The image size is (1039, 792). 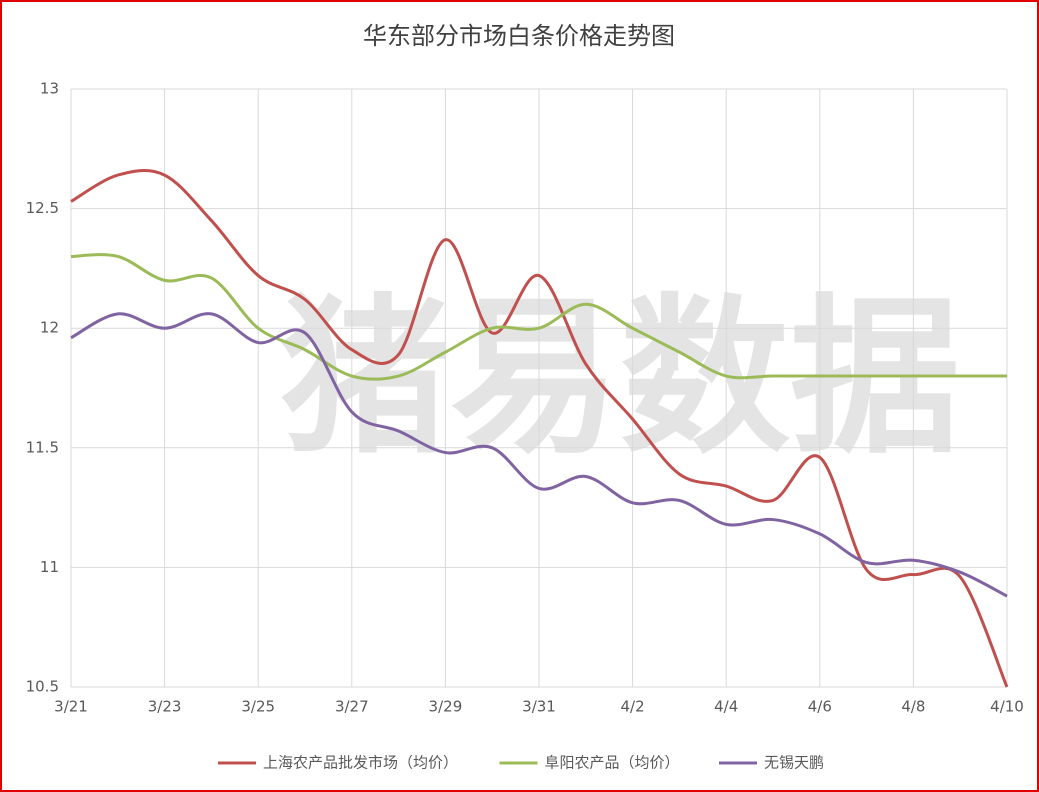 What do you see at coordinates (820, 707) in the screenshot?
I see `x-tick-label: 4/6` at bounding box center [820, 707].